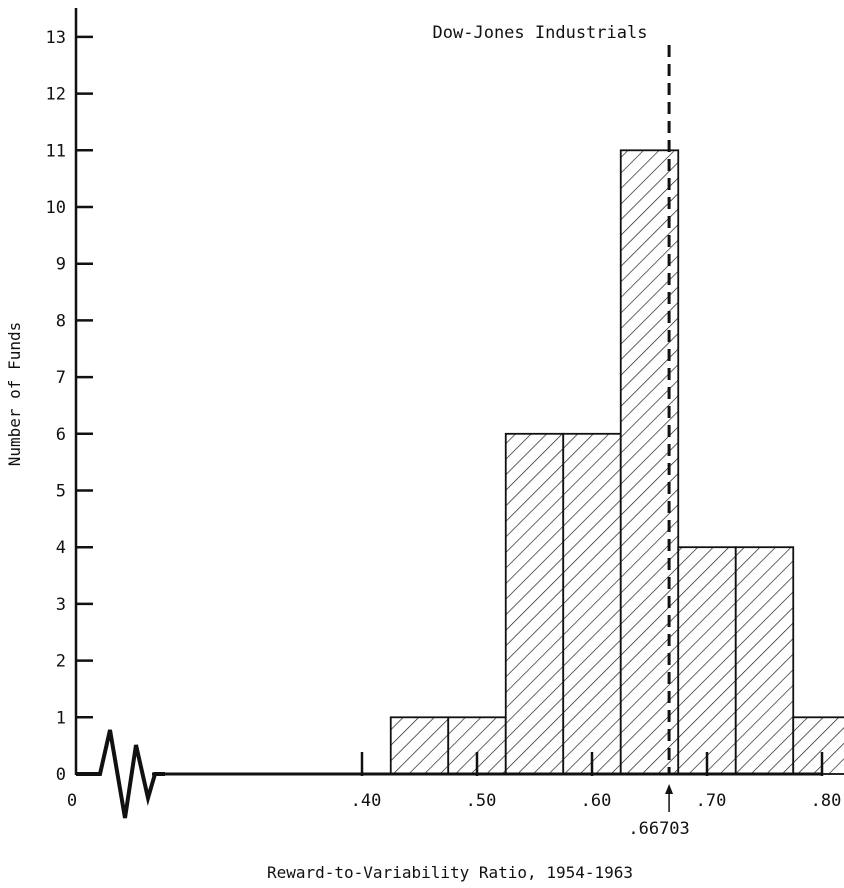 Image resolution: width=844 pixels, height=888 pixels. Describe the element at coordinates (61, 662) in the screenshot. I see `y-tick-label: 2` at that location.